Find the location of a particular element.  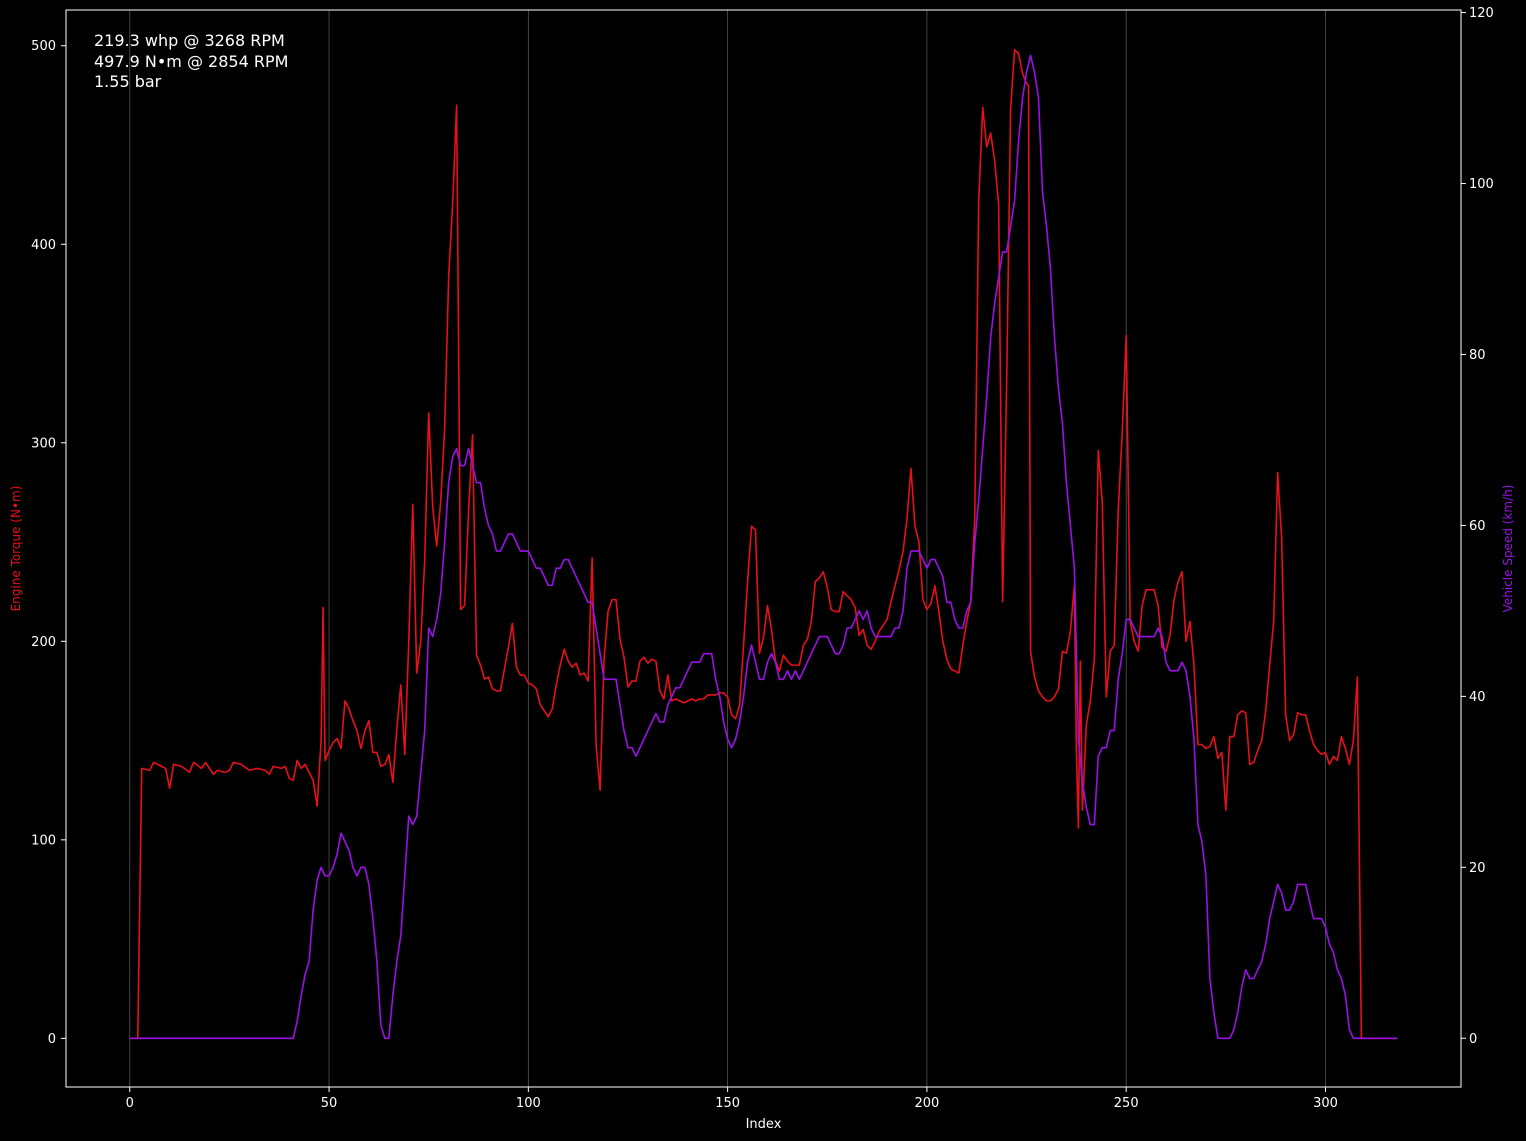

y-left-tick-label-0: 0 is located at coordinates (52, 1039).